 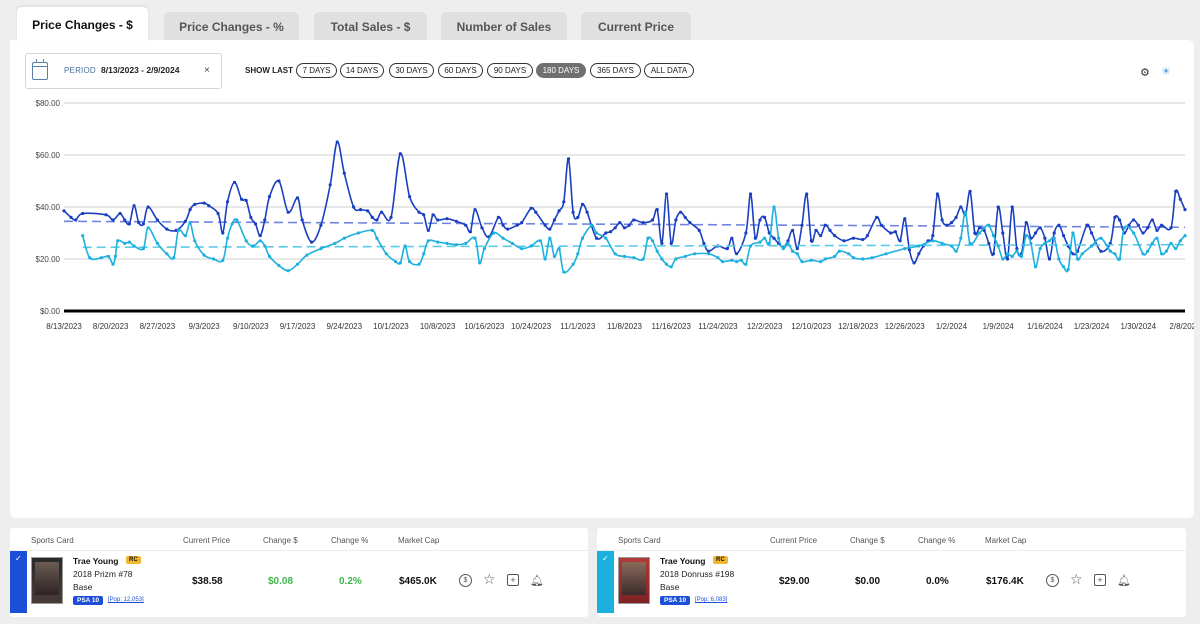 What do you see at coordinates (207, 70) in the screenshot?
I see `clear-period-icon: ×` at bounding box center [207, 70].